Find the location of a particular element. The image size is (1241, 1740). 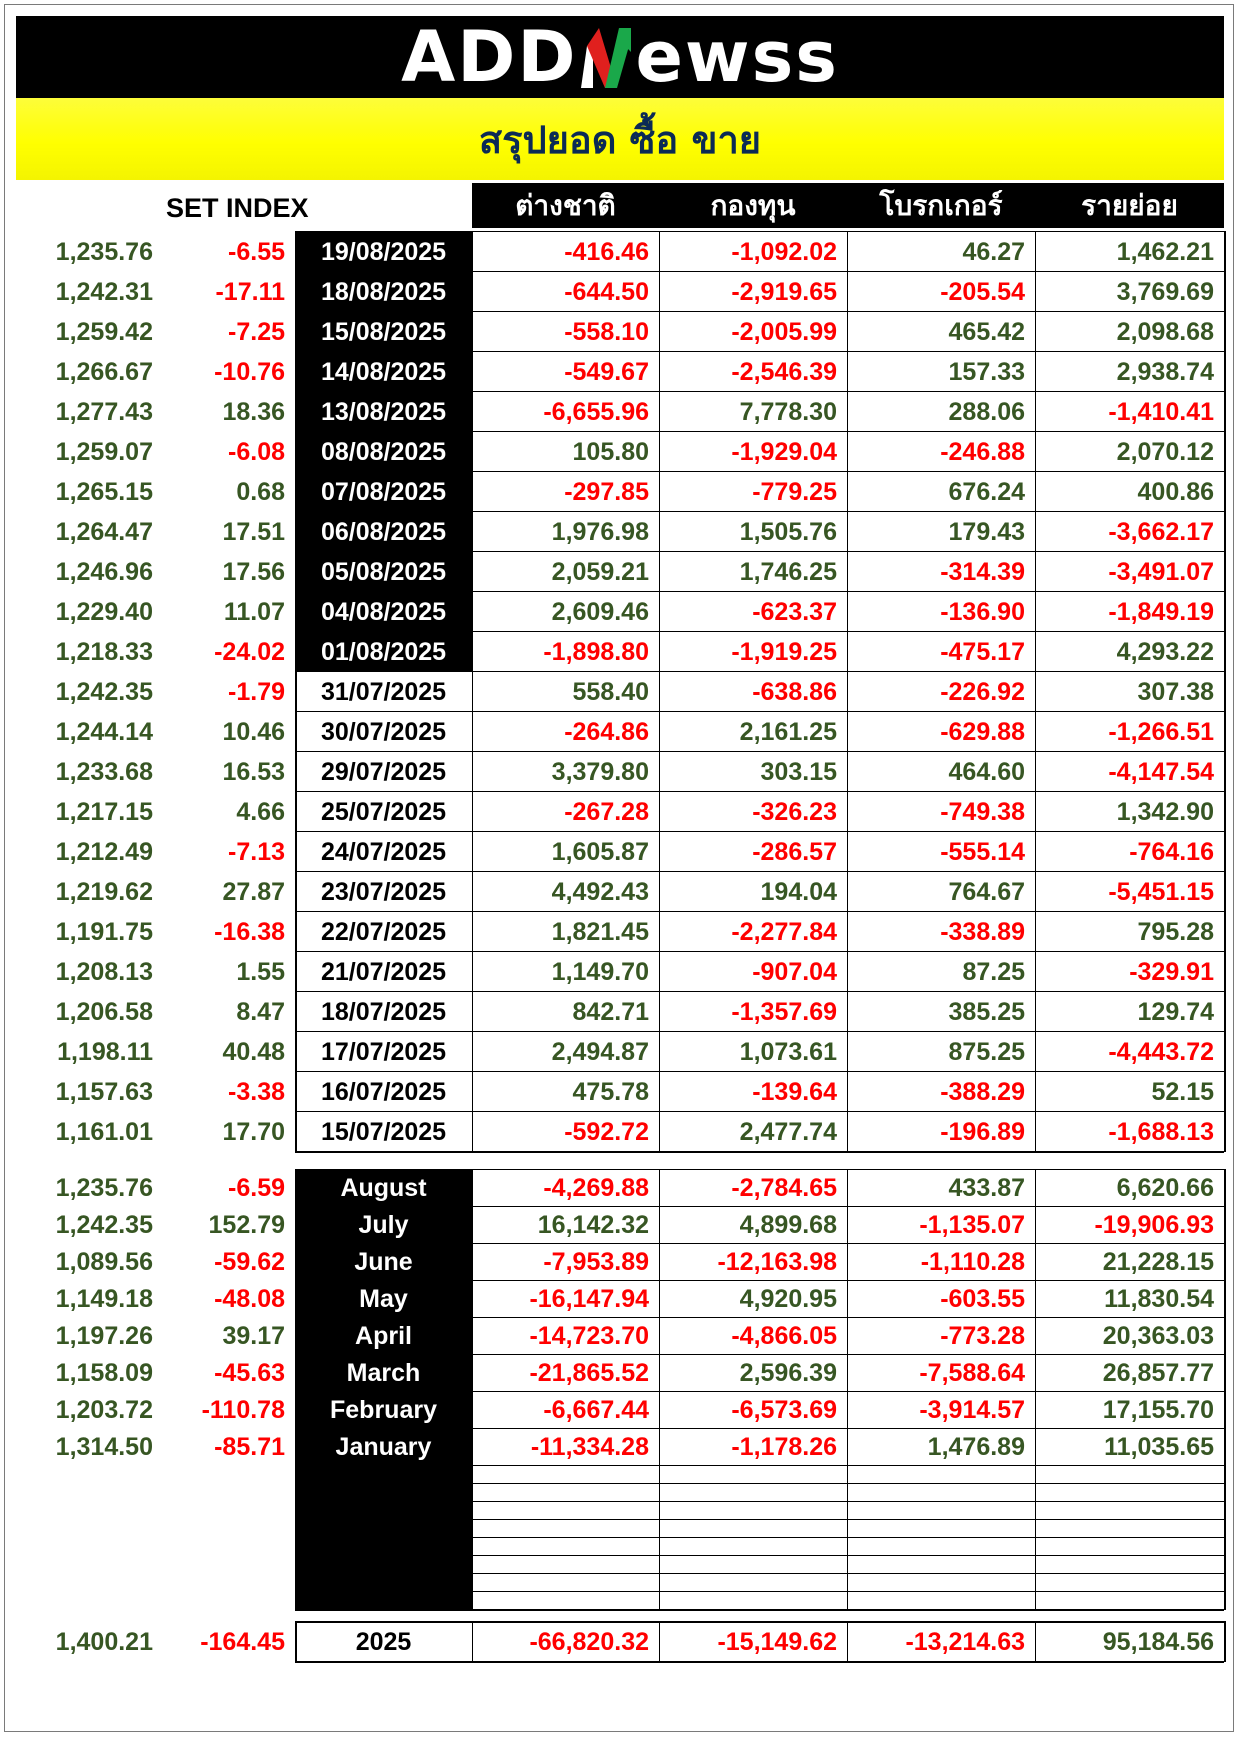

column-header: โบรกเกอร์ is located at coordinates (941, 205).